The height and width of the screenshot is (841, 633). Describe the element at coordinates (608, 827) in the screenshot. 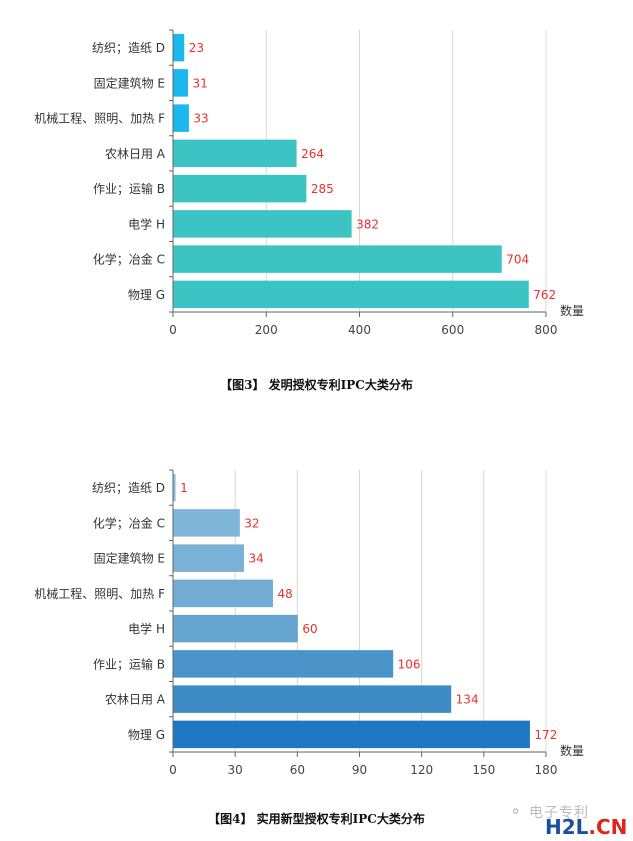

I see `logo-suffix: .CN` at that location.